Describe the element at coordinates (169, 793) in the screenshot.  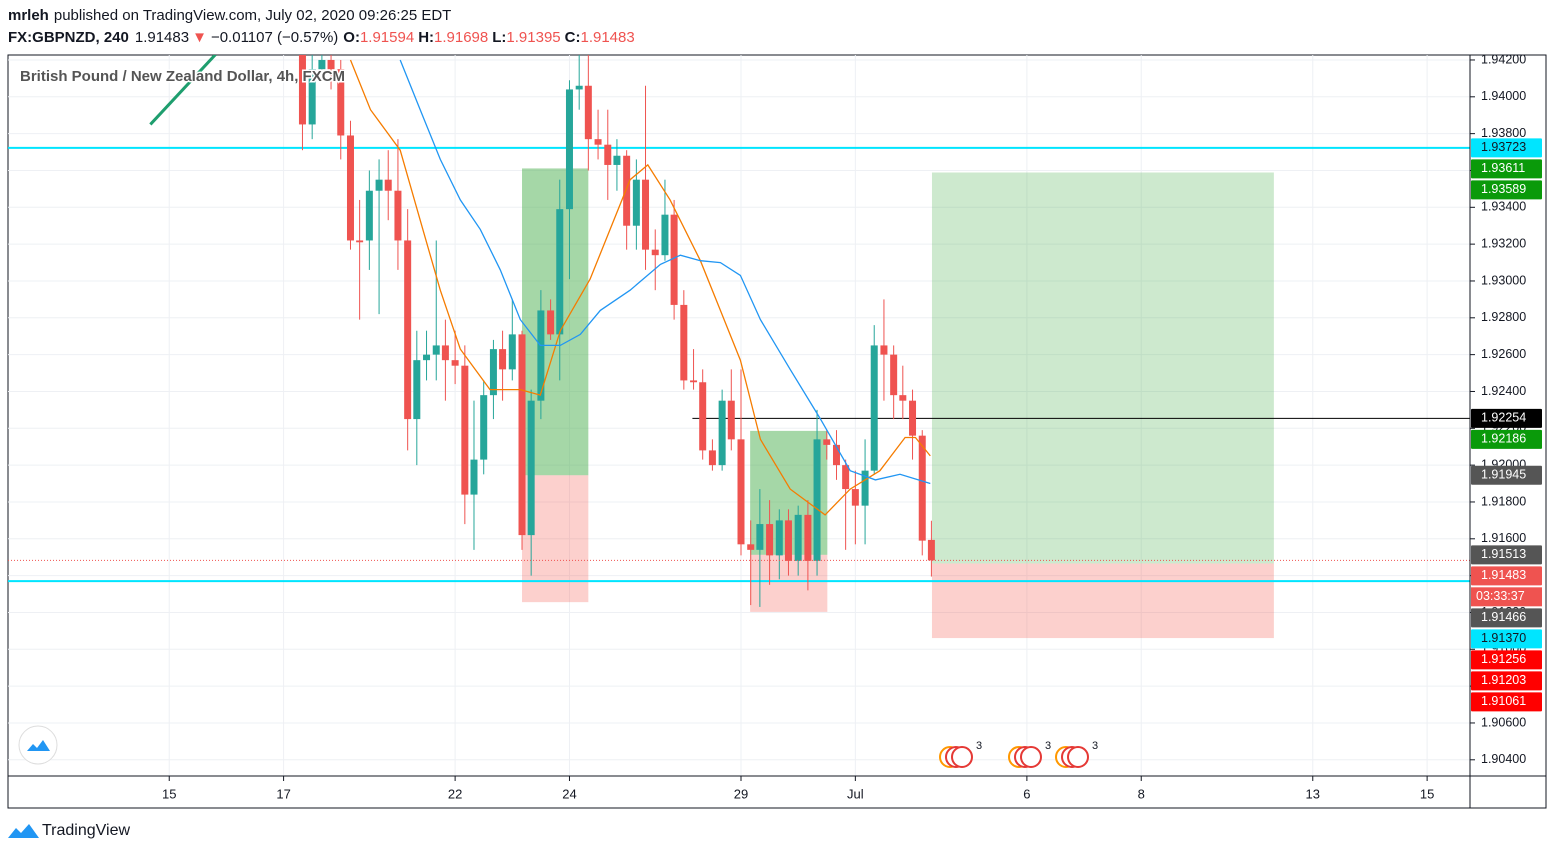
I see `x-tick-label: 15` at that location.